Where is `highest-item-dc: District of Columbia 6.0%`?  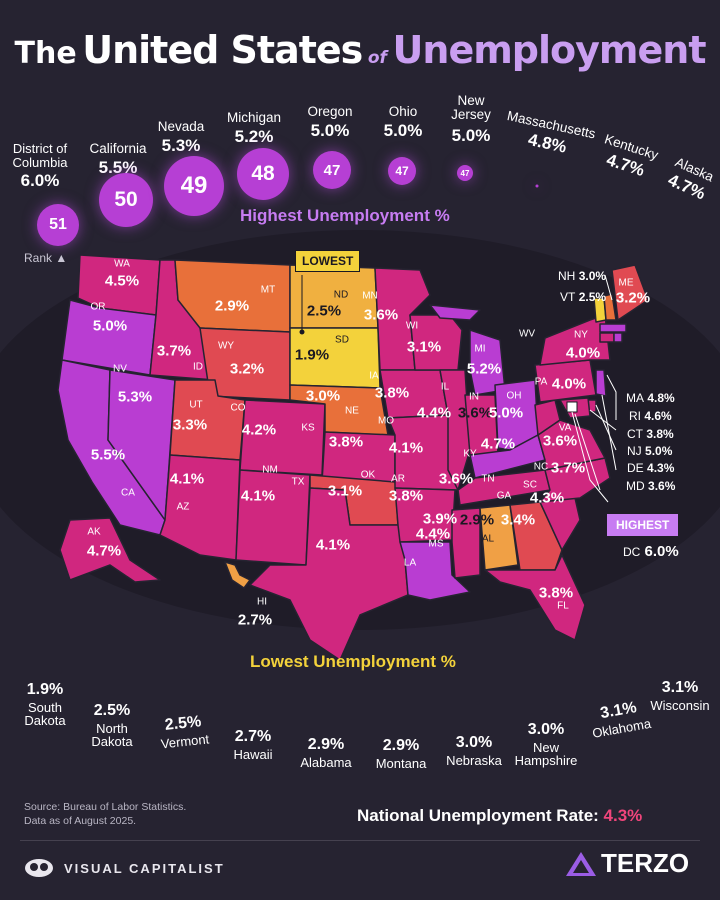 highest-item-dc: District of Columbia 6.0% is located at coordinates (40, 166).